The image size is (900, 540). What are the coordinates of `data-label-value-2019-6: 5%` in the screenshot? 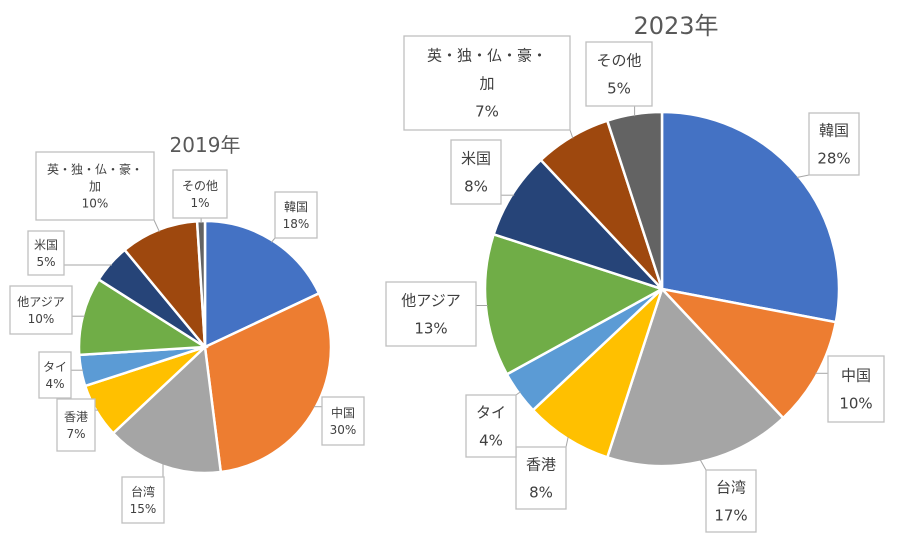 It's located at (45, 262).